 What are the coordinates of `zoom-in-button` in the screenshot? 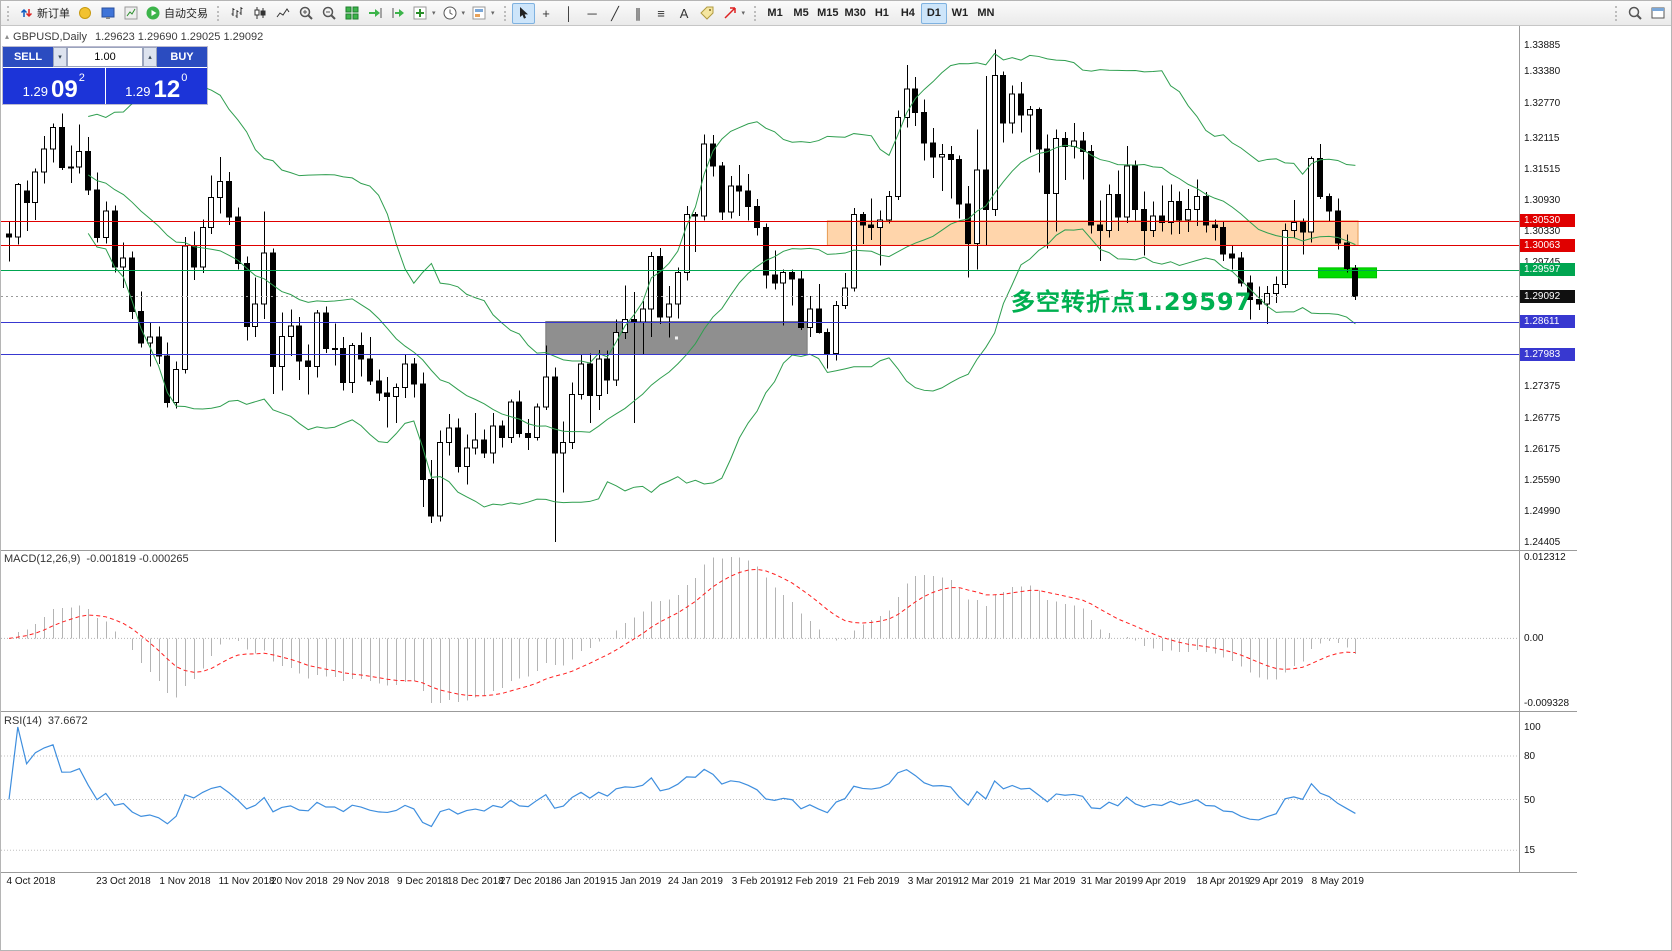 It's located at (305, 13).